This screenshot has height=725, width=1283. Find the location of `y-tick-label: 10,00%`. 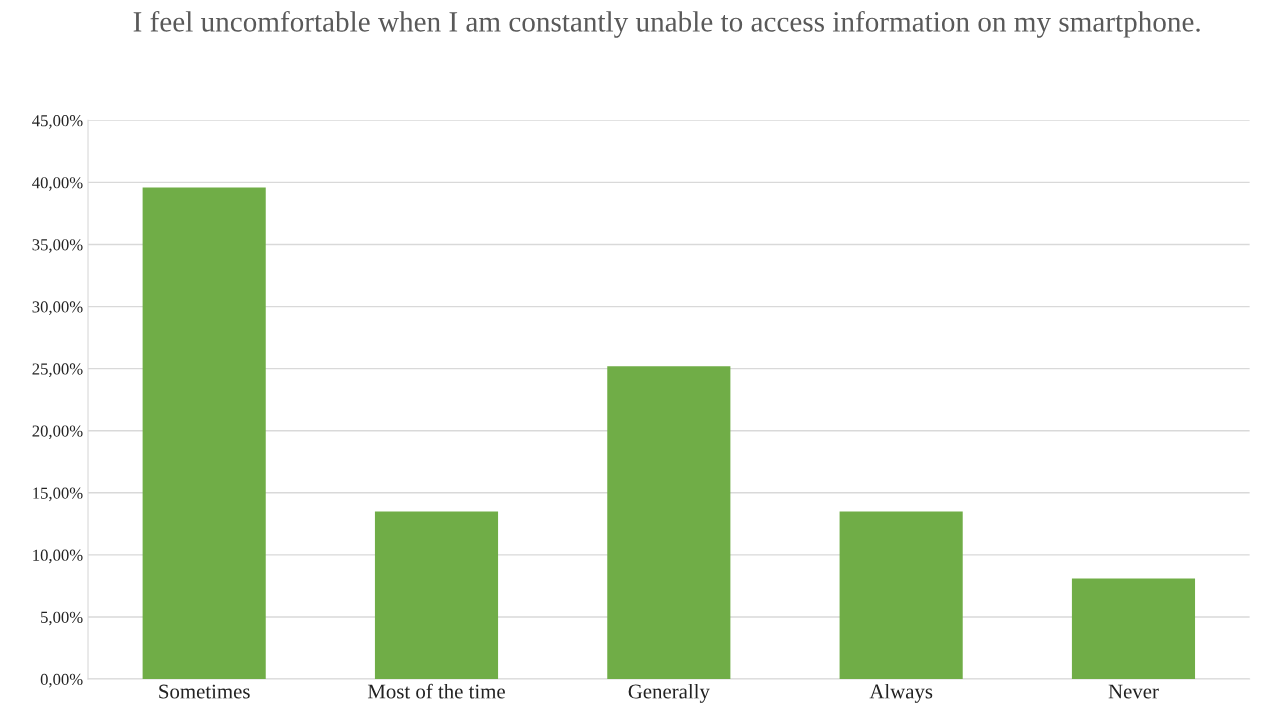

y-tick-label: 10,00% is located at coordinates (58, 556).